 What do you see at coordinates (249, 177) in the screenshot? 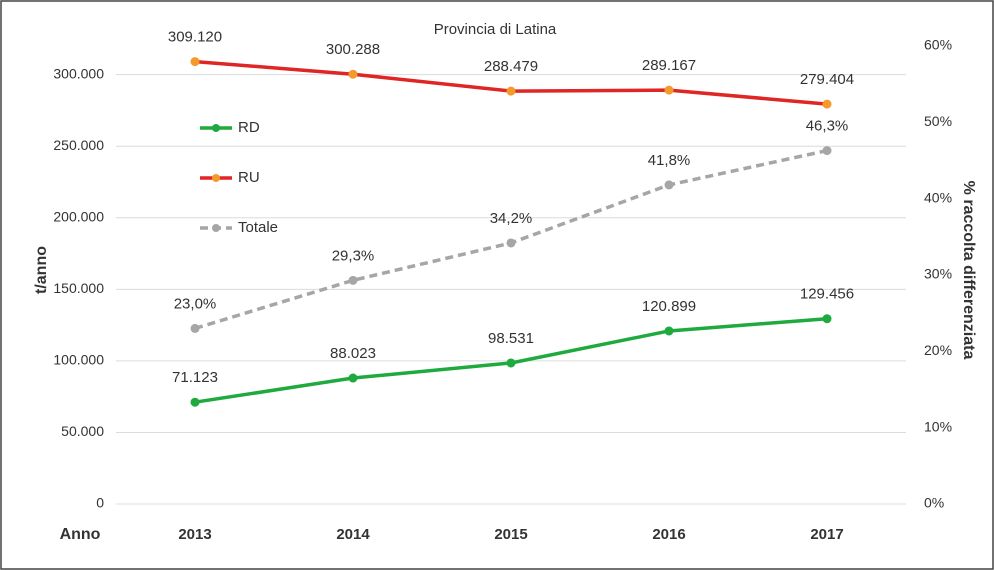
I see `legend-label: RU` at bounding box center [249, 177].